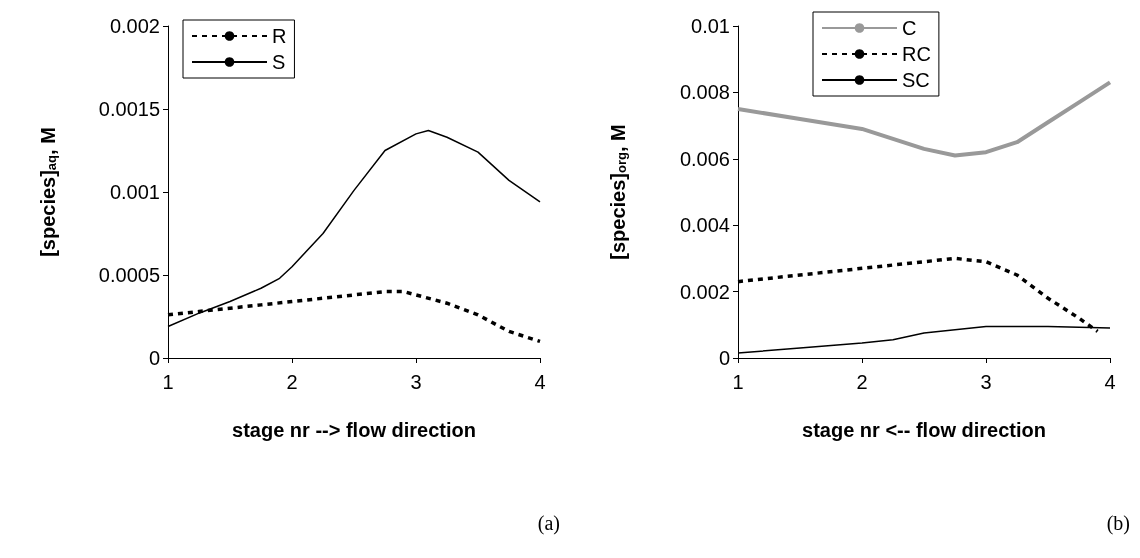 The width and height of the screenshot is (1140, 558). What do you see at coordinates (134, 192) in the screenshot?
I see `y-tick-label: 0.001` at bounding box center [134, 192].